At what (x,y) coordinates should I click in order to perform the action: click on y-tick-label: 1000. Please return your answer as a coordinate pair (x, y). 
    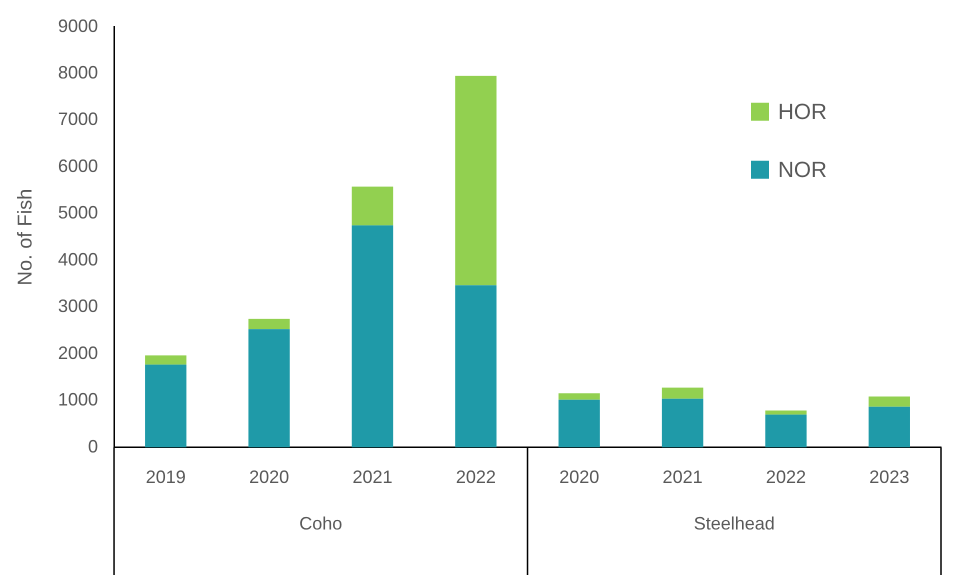
    Looking at the image, I should click on (78, 400).